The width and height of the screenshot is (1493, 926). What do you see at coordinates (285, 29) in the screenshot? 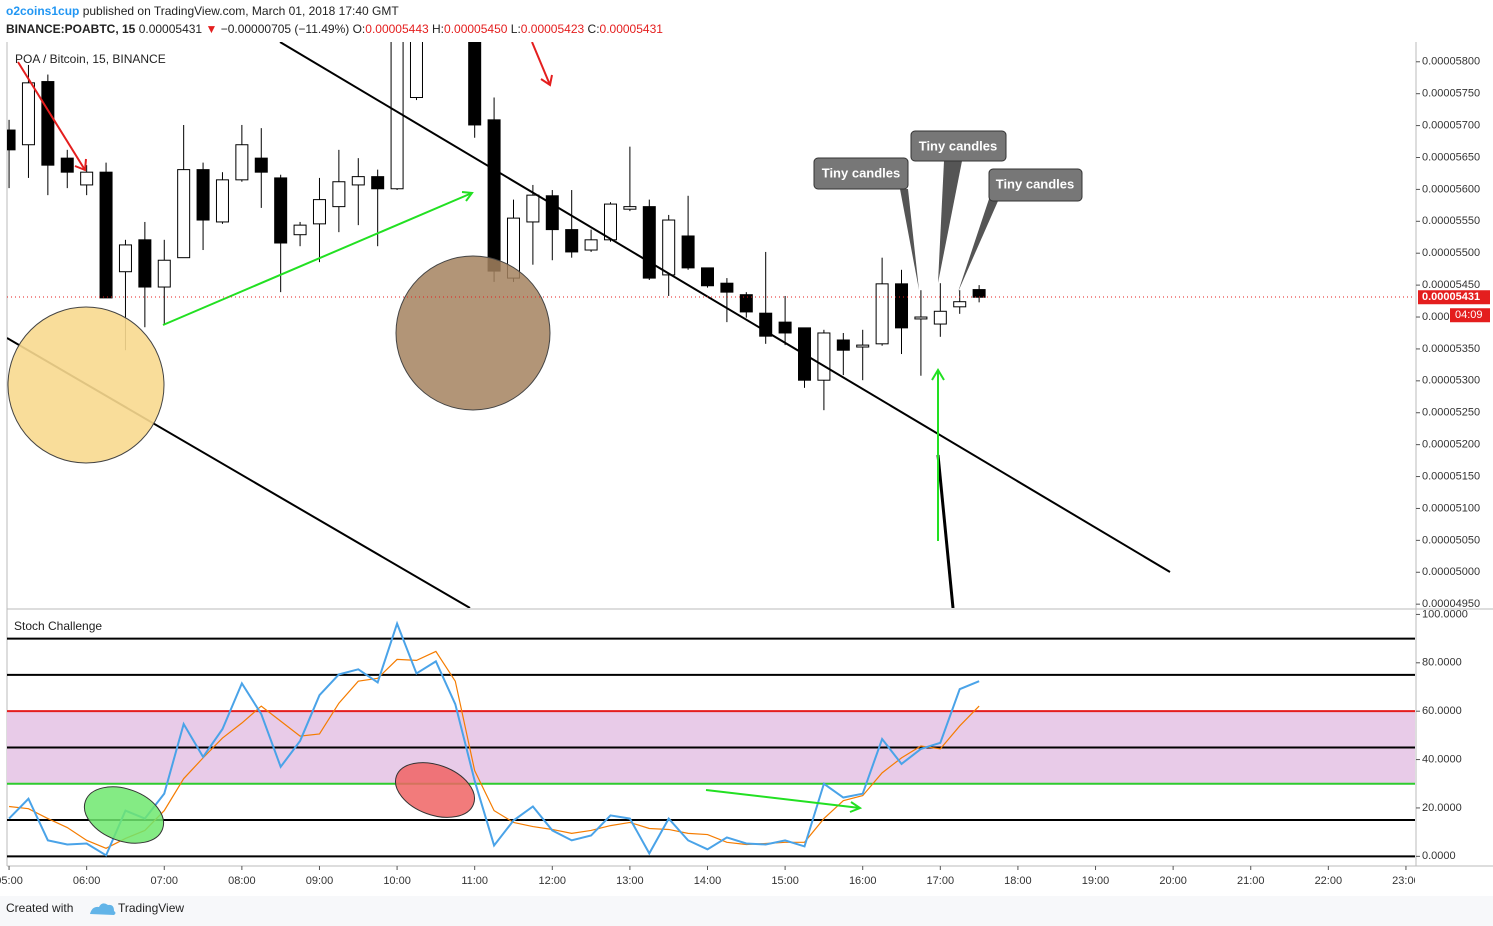
I see `change: −0.00000705 (−11.49%)` at bounding box center [285, 29].